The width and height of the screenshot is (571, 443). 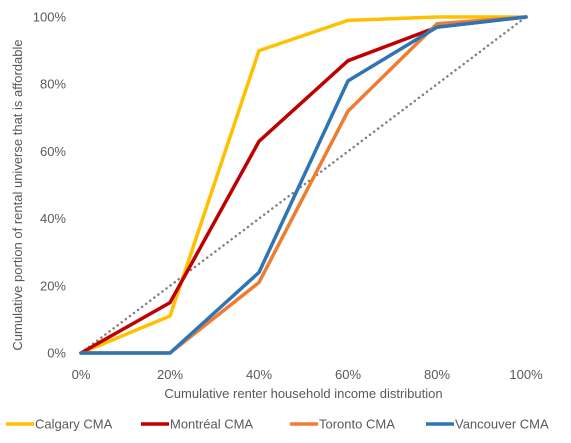 What do you see at coordinates (259, 374) in the screenshot?
I see `x-tick-label: 40%` at bounding box center [259, 374].